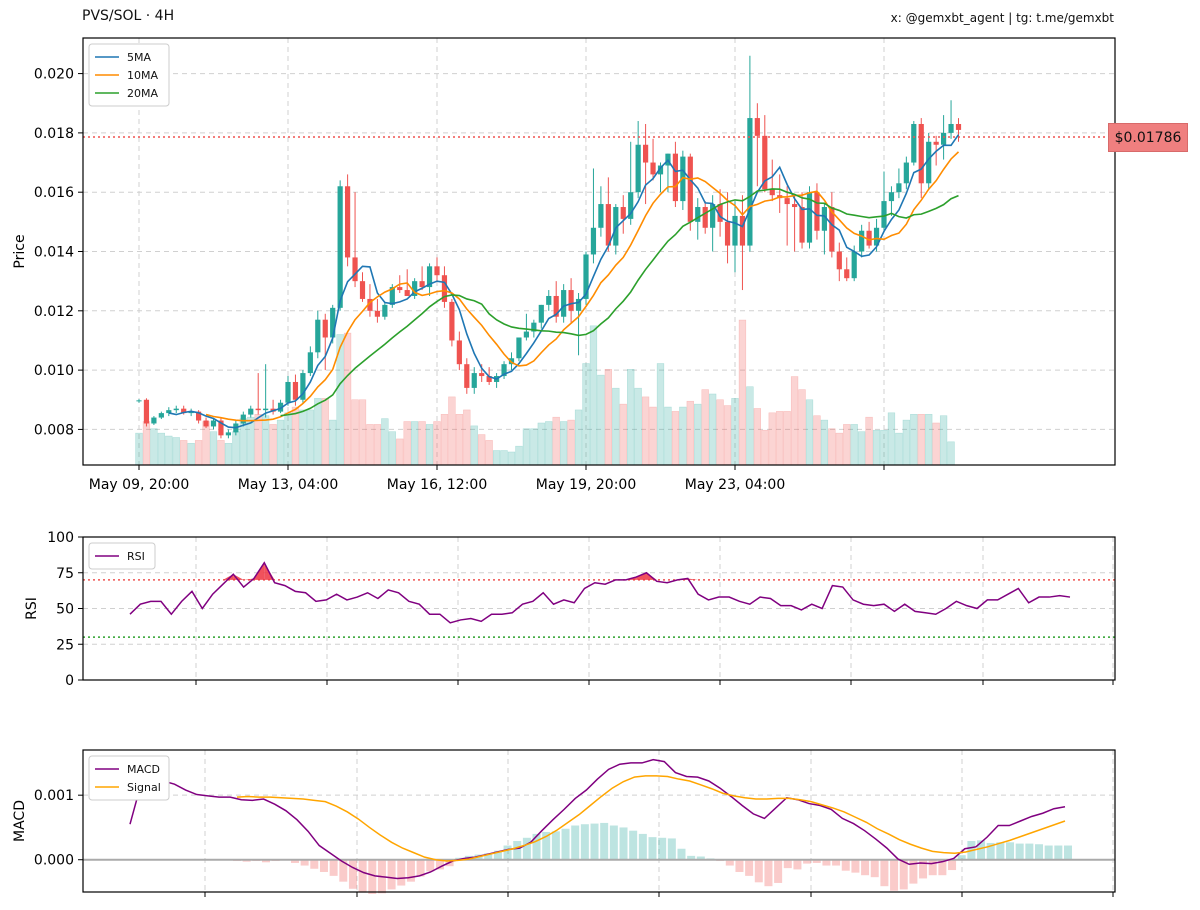  Describe the element at coordinates (65, 610) in the screenshot. I see `rsi-ytick-label: 50` at that location.